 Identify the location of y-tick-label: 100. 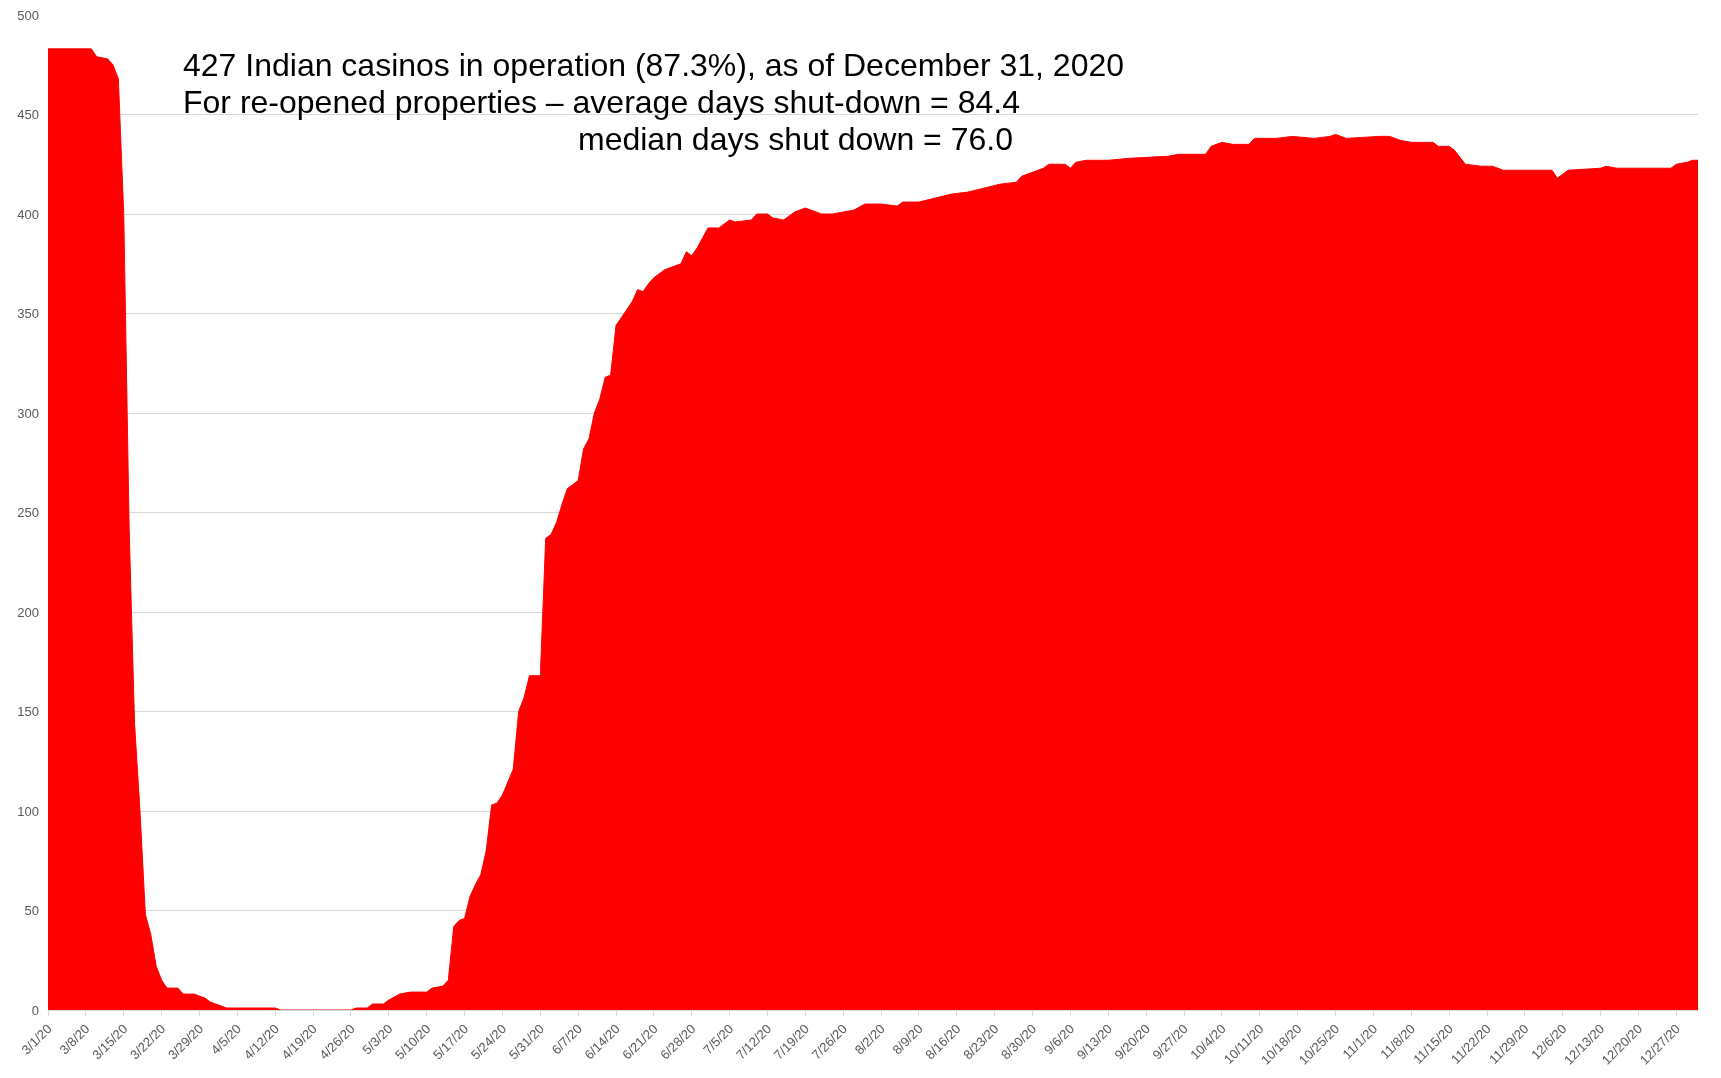
(28, 811).